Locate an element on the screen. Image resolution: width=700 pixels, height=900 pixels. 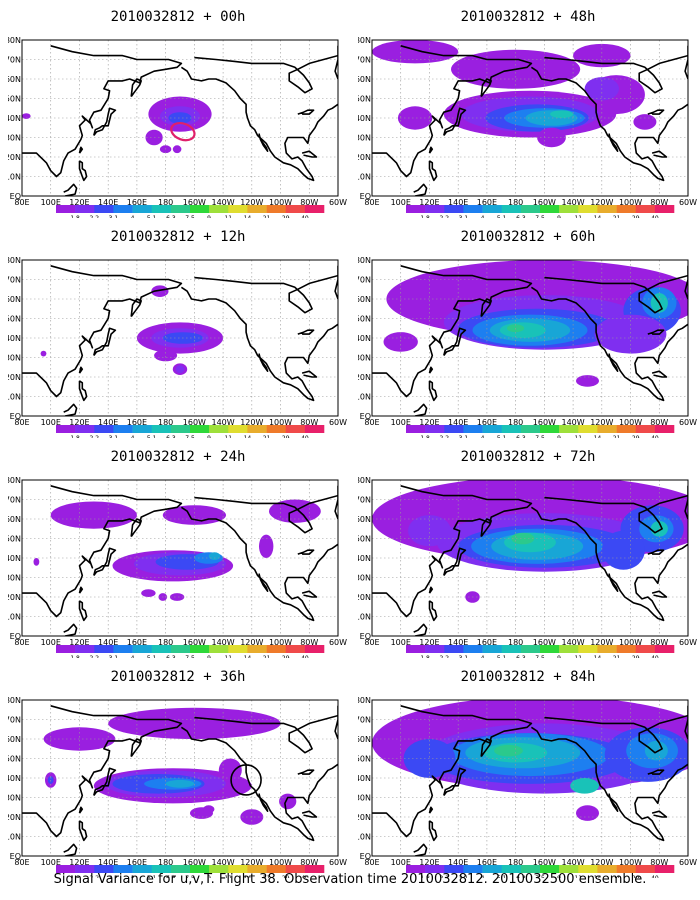
colorbar-label: 40 is located at coordinates (305, 436).